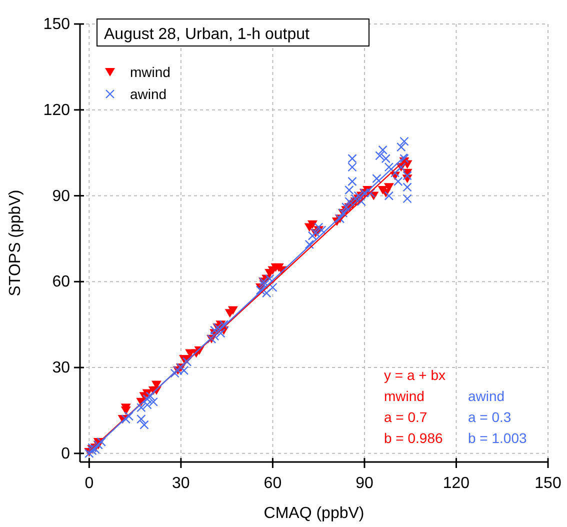 This screenshot has height=527, width=567. What do you see at coordinates (548, 483) in the screenshot?
I see `x-tick-label: 150` at bounding box center [548, 483].